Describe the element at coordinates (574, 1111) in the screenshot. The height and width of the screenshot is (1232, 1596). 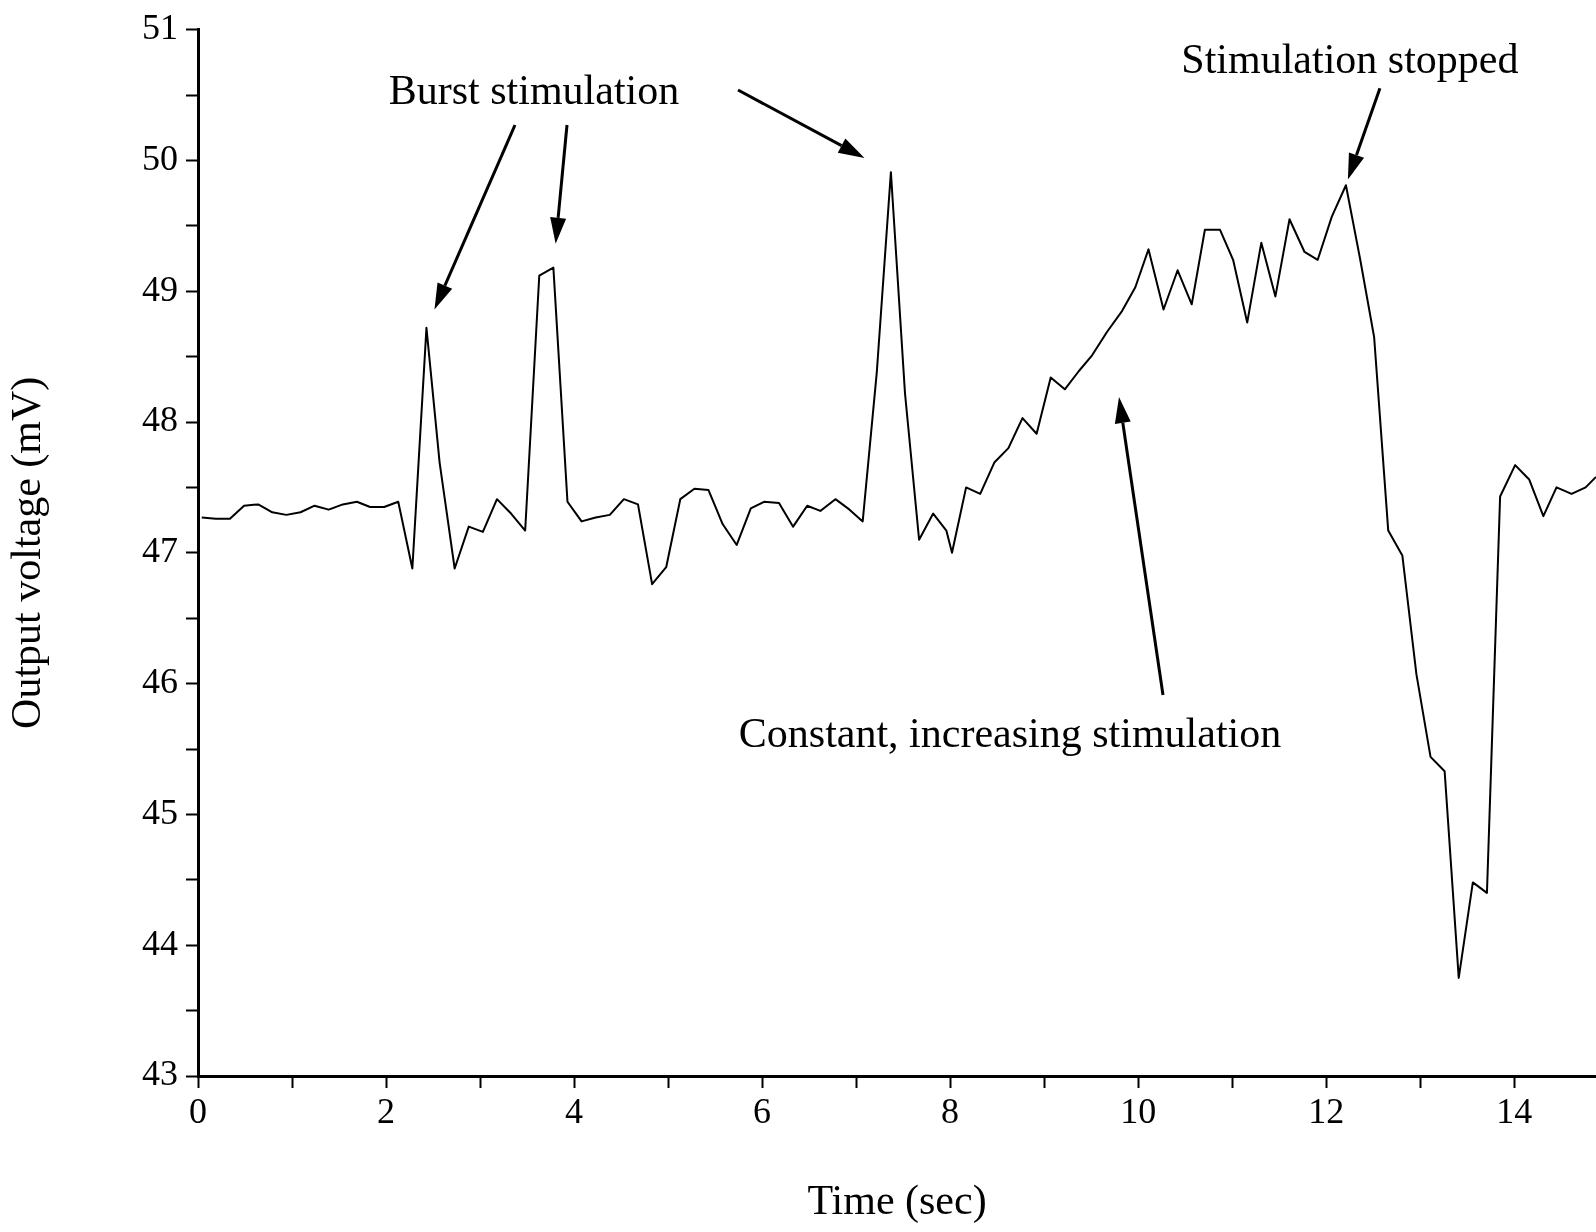
I see `x-tick-label: 4` at that location.